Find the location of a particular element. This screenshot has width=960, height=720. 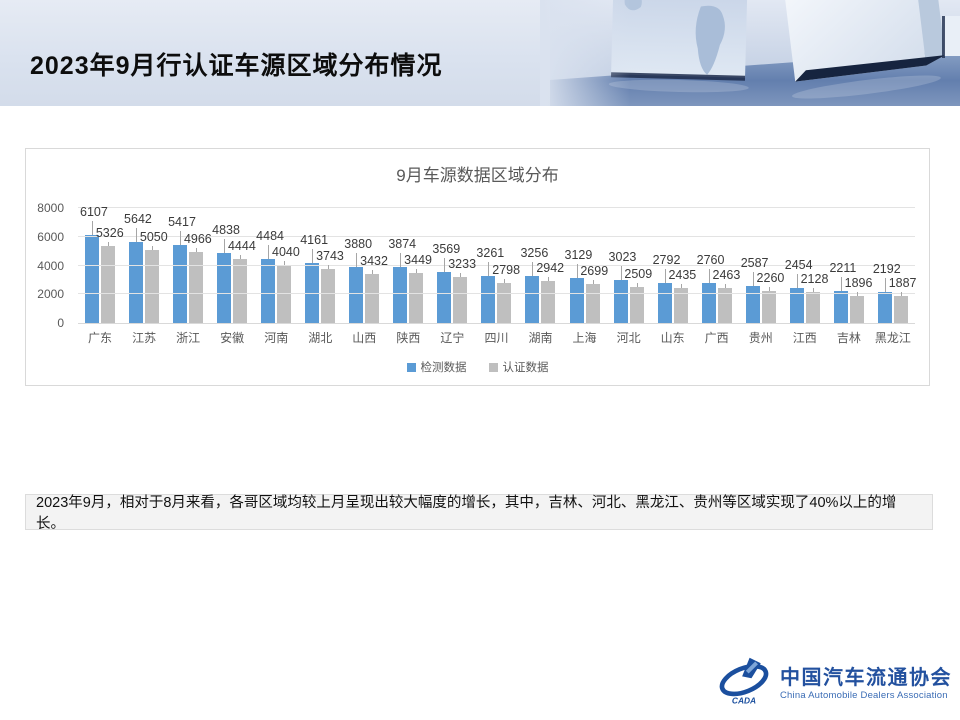

bar-group: 4484 4040 is located at coordinates (277, 266).